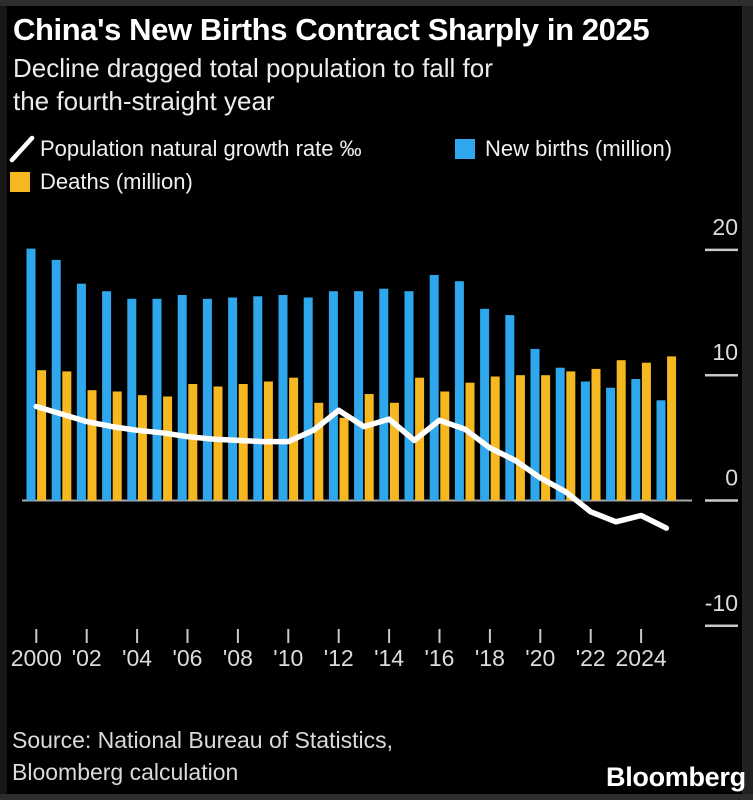 Image resolution: width=753 pixels, height=800 pixels. What do you see at coordinates (459, 391) in the screenshot?
I see `bar-births-2017` at bounding box center [459, 391].